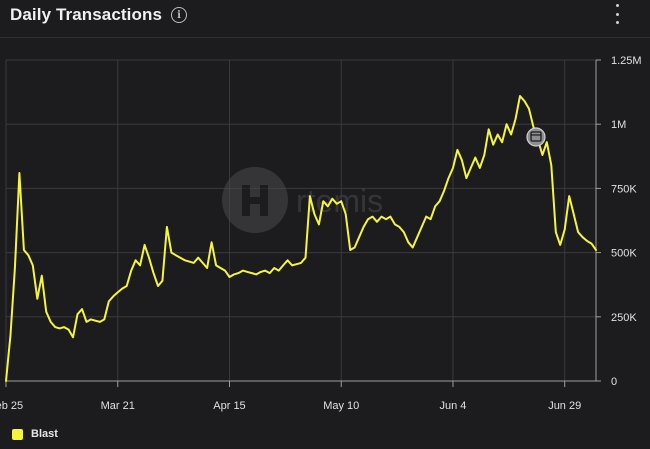 This screenshot has height=449, width=650. What do you see at coordinates (17, 434) in the screenshot?
I see `legend-swatch` at bounding box center [17, 434].